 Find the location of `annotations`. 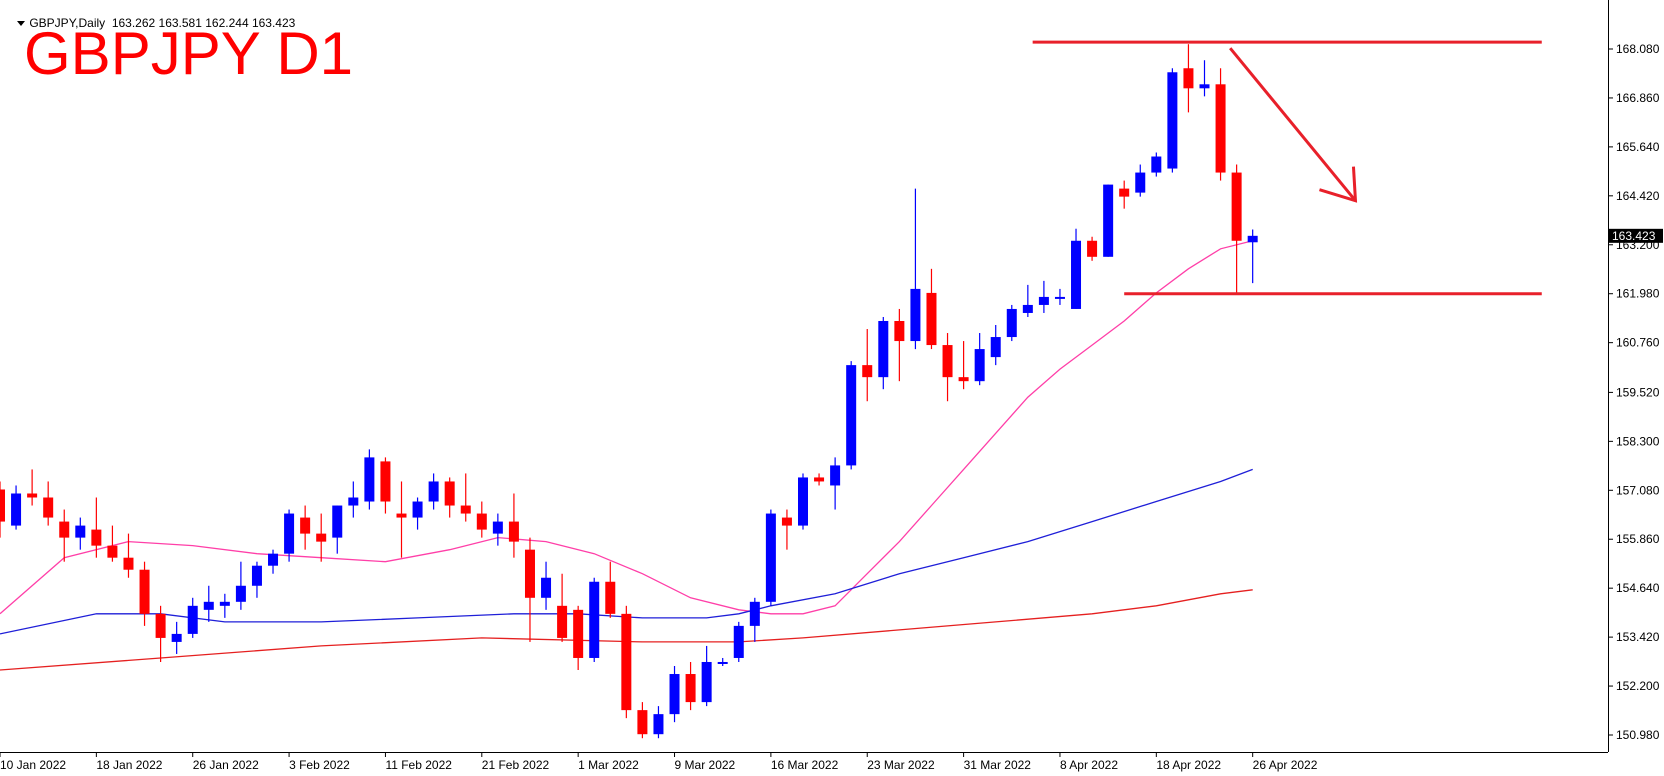

annotations is located at coordinates (1287, 168).